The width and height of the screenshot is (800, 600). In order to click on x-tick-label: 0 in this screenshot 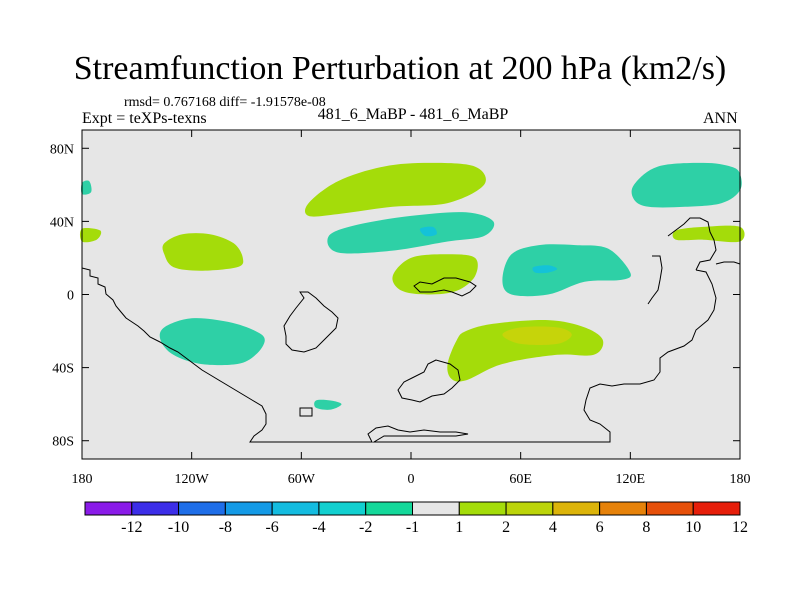, I will do `click(411, 479)`.